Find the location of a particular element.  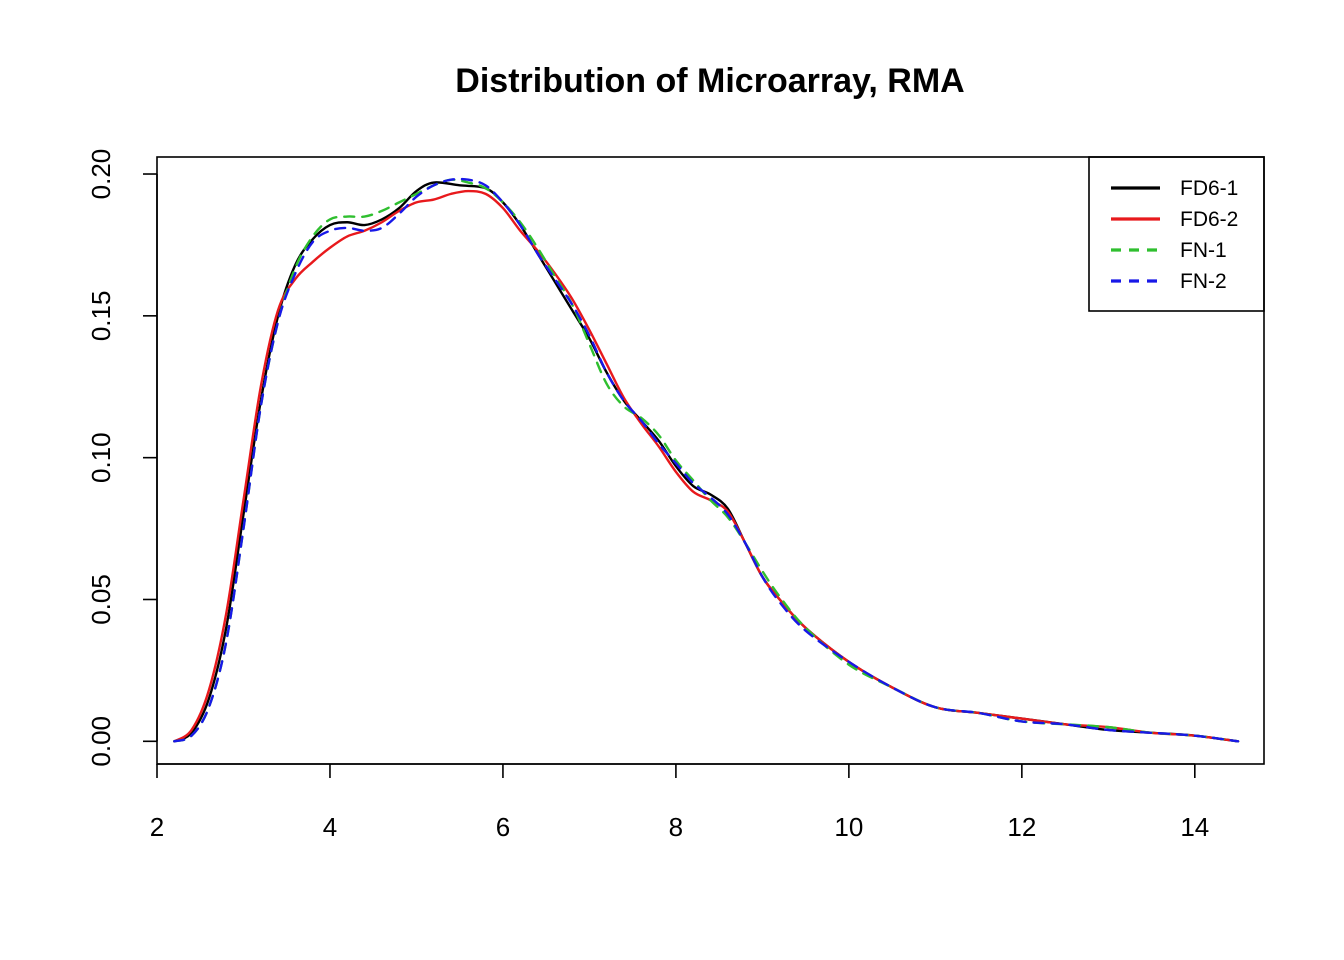

legend-label: FN-1 is located at coordinates (1203, 250).